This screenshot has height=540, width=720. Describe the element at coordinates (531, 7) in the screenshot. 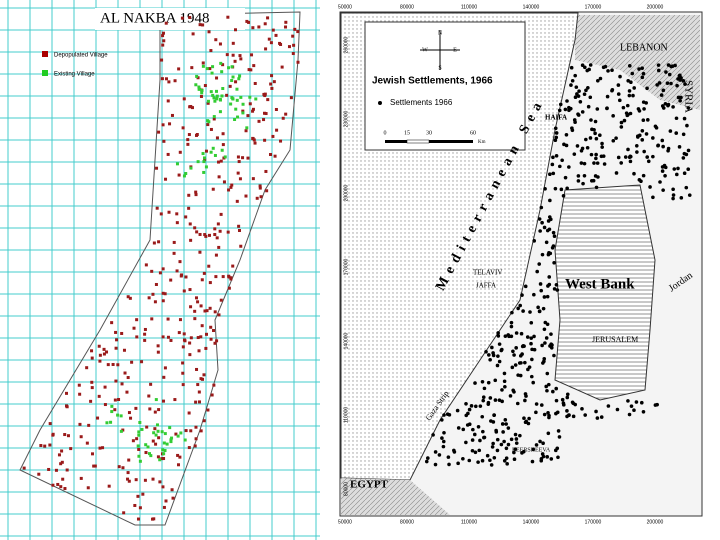

I see `x-coord-label: 140000` at that location.